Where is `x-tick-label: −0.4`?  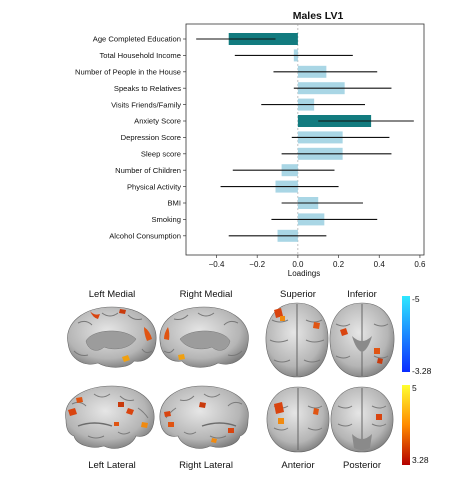
x-tick-label: −0.4 is located at coordinates (217, 264).